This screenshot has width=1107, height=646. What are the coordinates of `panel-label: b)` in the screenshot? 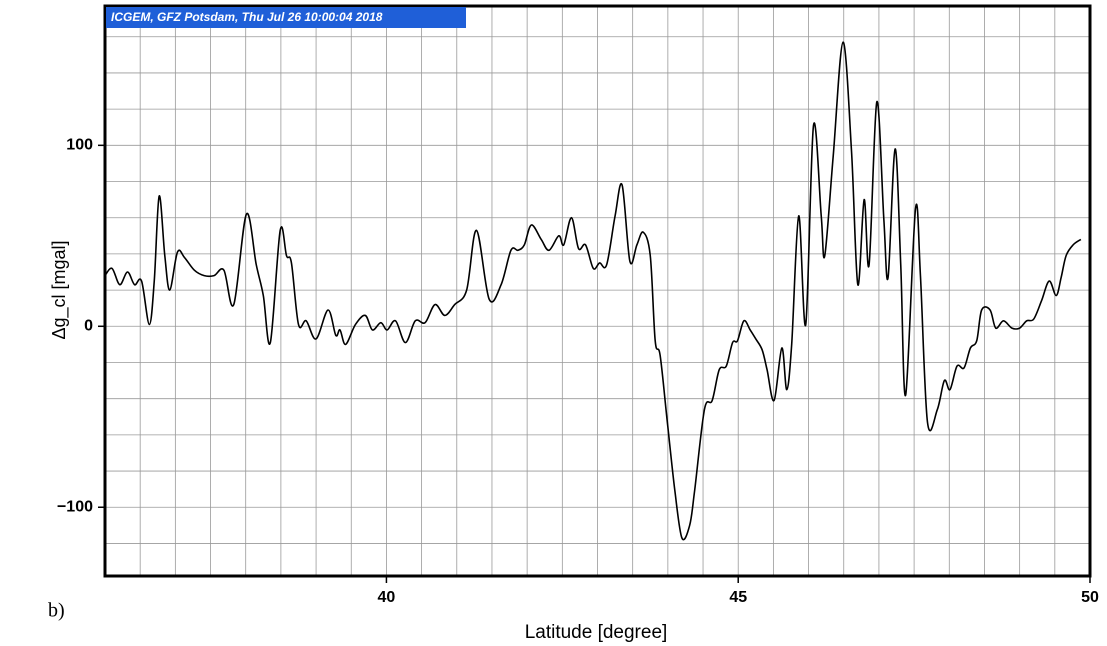 It's located at (56, 611).